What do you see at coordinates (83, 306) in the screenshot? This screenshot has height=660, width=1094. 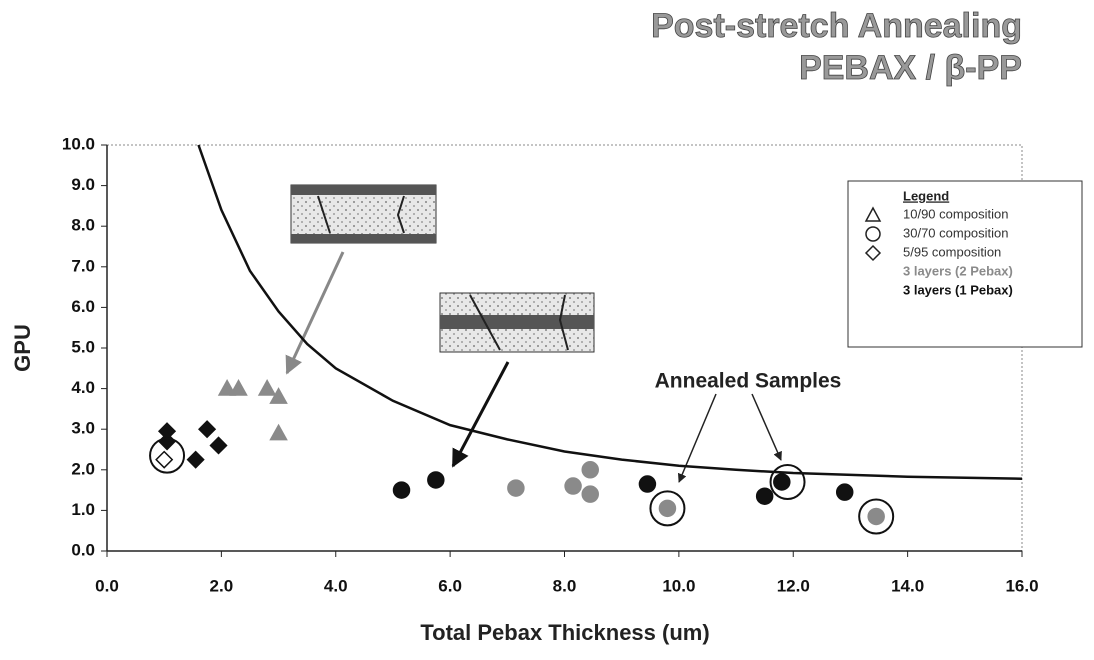 I see `y-tick-label: 6.0` at bounding box center [83, 306].